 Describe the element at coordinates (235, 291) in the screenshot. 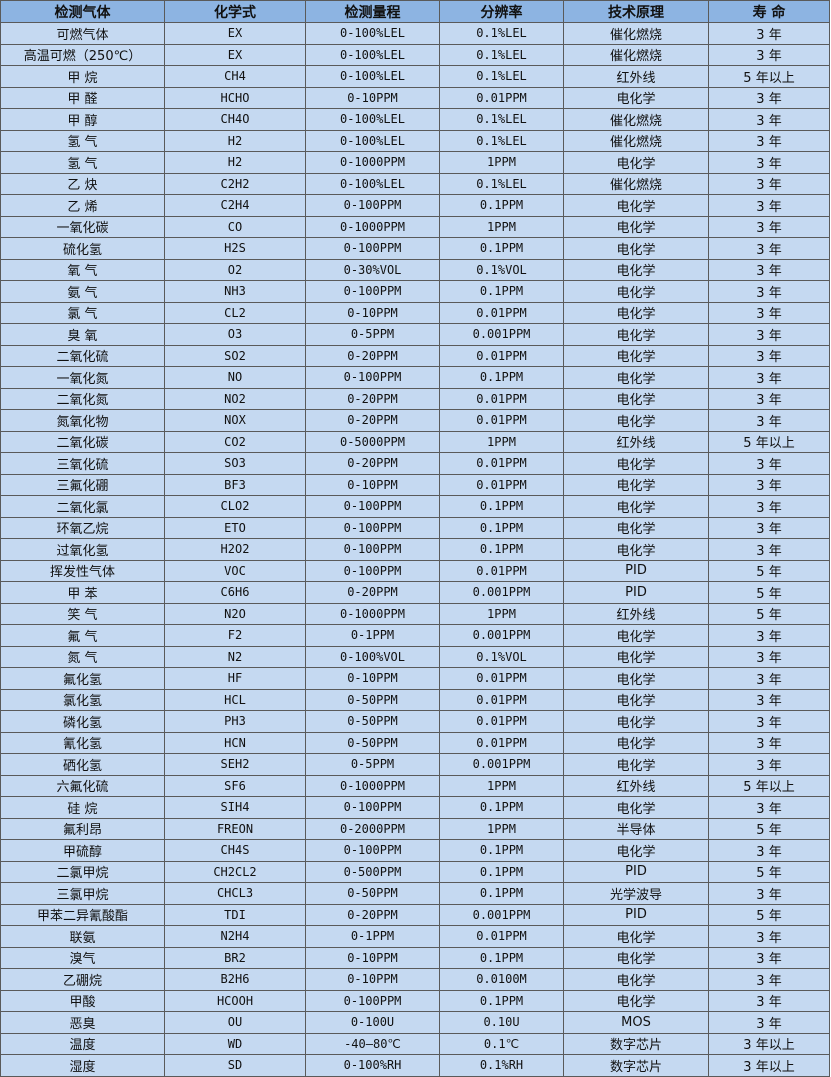

I see `cell-formula: NH3` at that location.